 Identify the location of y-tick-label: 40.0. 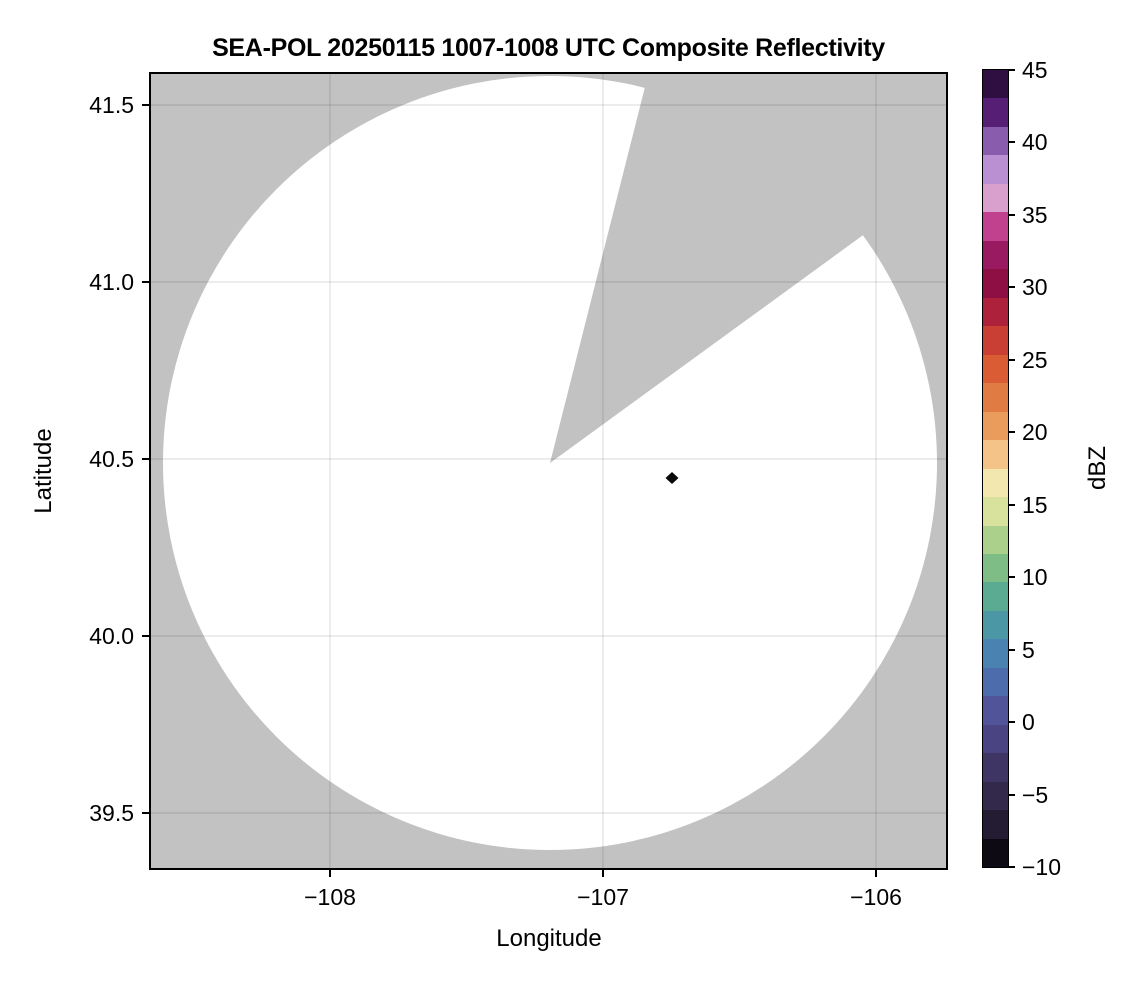
(111, 636).